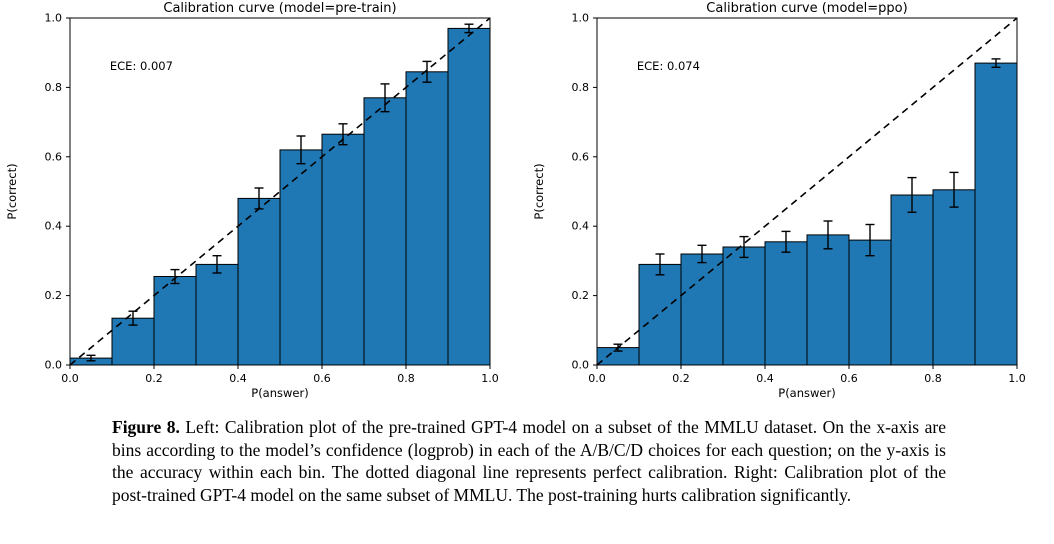 This screenshot has height=544, width=1054. What do you see at coordinates (146, 427) in the screenshot?
I see `figure-caption-label: Figure 8.` at bounding box center [146, 427].